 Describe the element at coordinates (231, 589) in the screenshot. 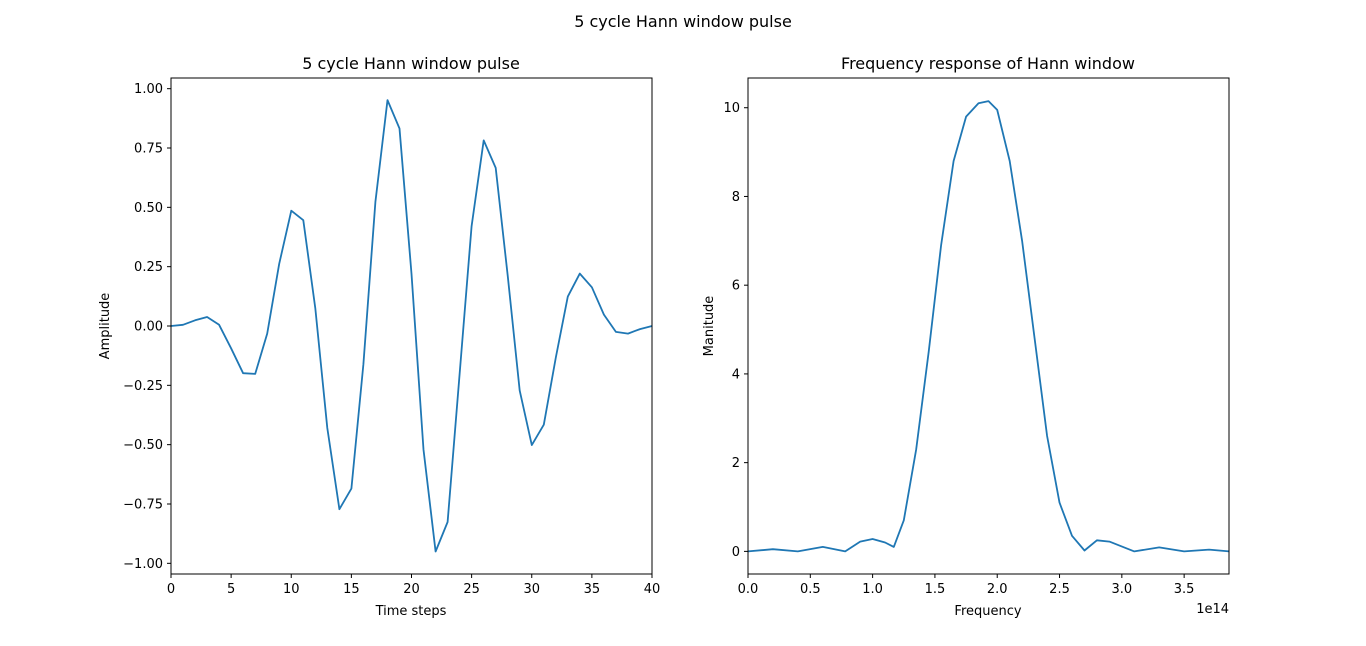

I see `left-chart-x-tick-label: 5` at that location.